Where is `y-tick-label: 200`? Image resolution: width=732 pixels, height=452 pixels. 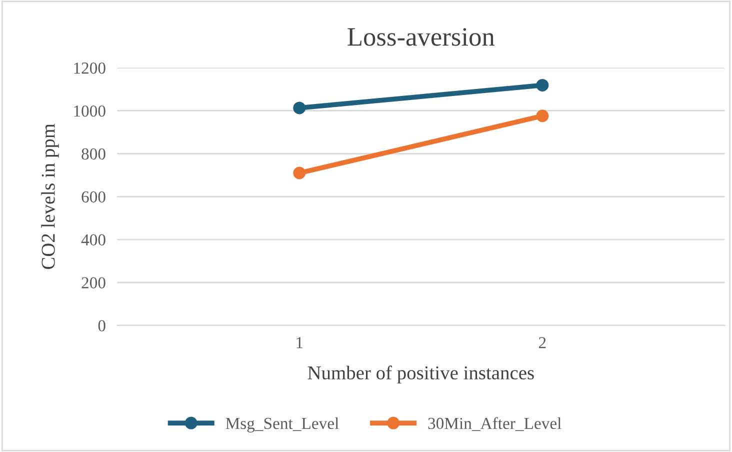
y-tick-label: 200 is located at coordinates (94, 282).